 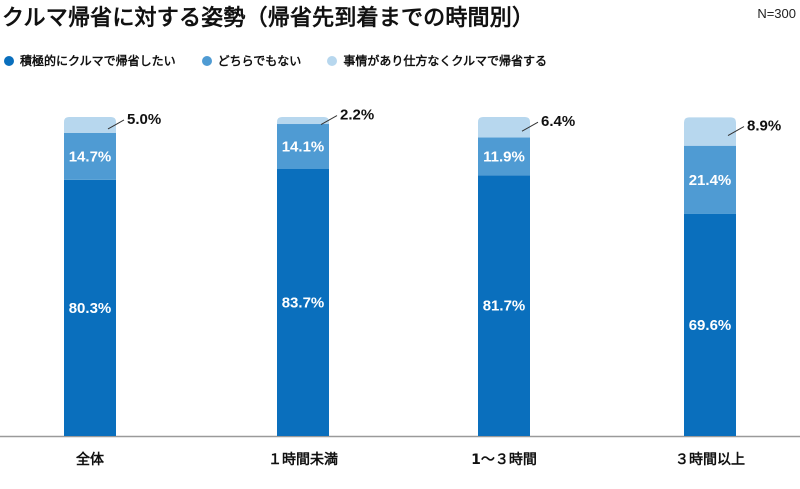 I want to click on value-label-3-series-2: 11.9%, so click(x=504, y=156).